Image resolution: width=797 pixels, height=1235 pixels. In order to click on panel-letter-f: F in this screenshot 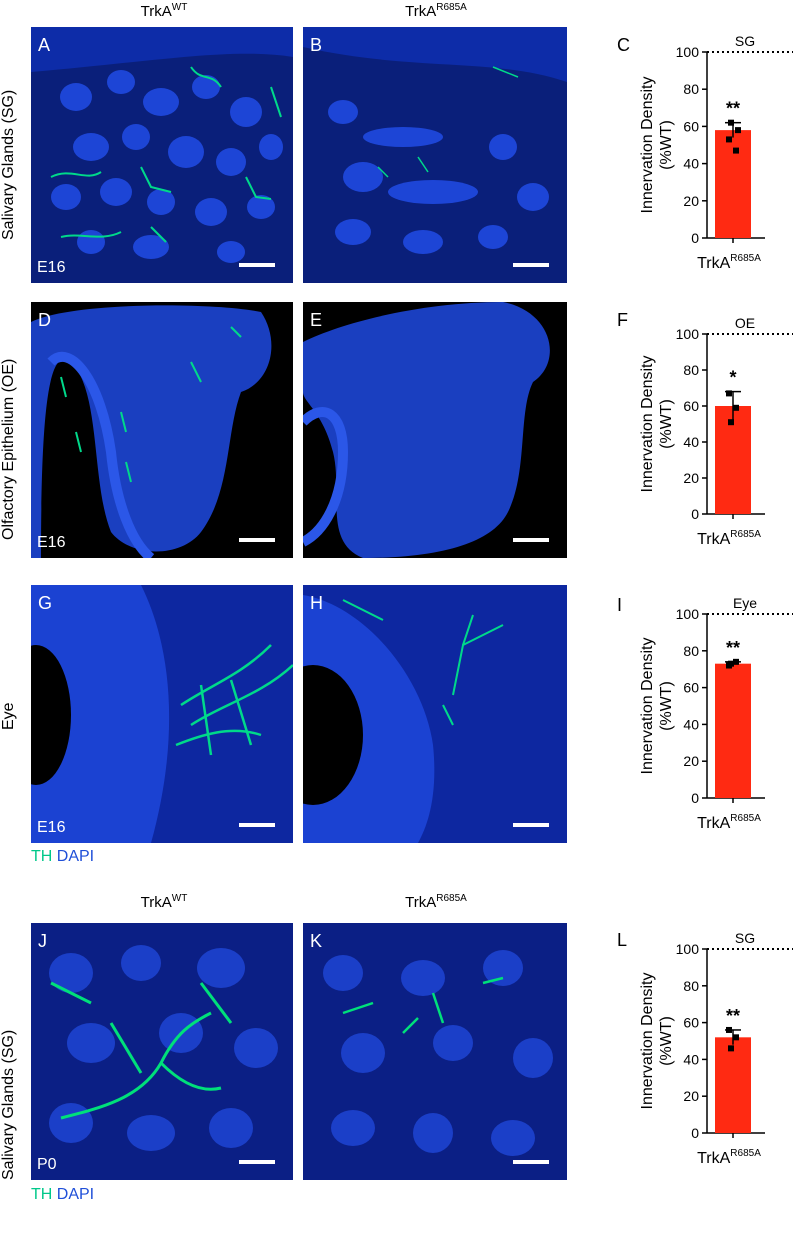, I will do `click(622, 320)`.